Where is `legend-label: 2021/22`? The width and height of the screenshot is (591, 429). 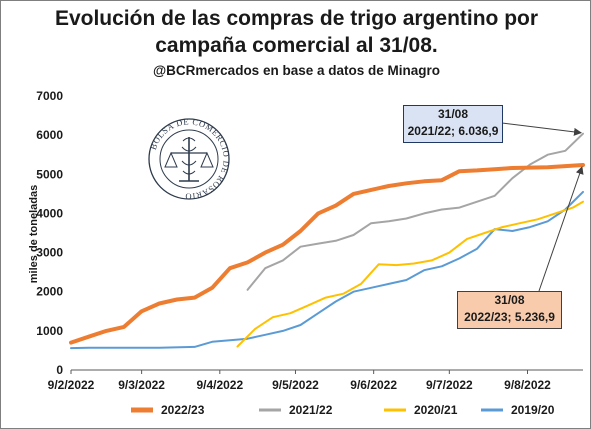
legend-label: 2021/22 is located at coordinates (311, 410).